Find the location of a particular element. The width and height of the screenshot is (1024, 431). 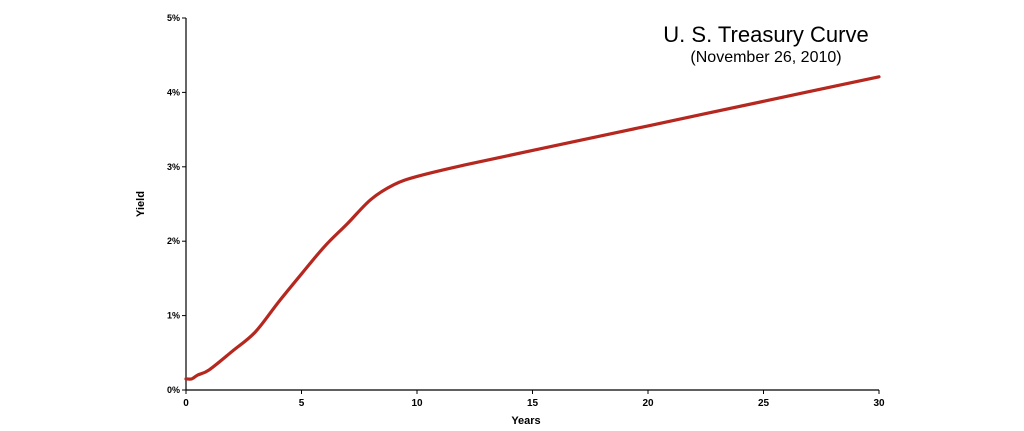

y-tick-label: 5% is located at coordinates (173, 18).